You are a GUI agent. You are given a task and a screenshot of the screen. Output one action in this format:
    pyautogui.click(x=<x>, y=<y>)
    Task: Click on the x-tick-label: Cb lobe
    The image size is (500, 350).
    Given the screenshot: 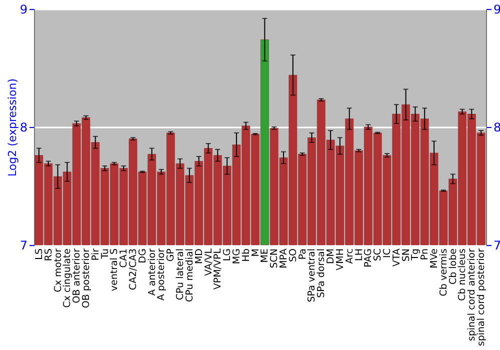 What is the action you would take?
    pyautogui.click(x=453, y=266)
    